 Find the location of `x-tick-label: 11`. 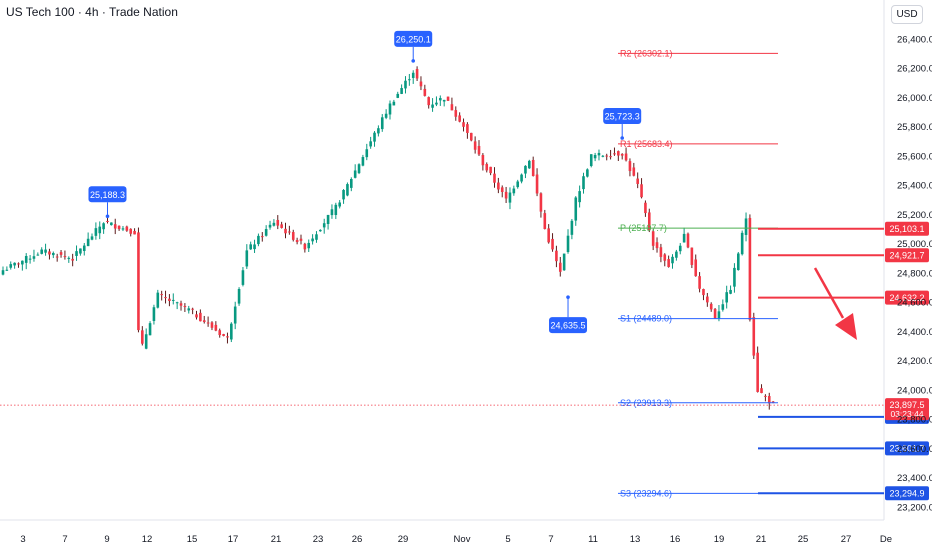

x-tick-label: 11 is located at coordinates (593, 539).